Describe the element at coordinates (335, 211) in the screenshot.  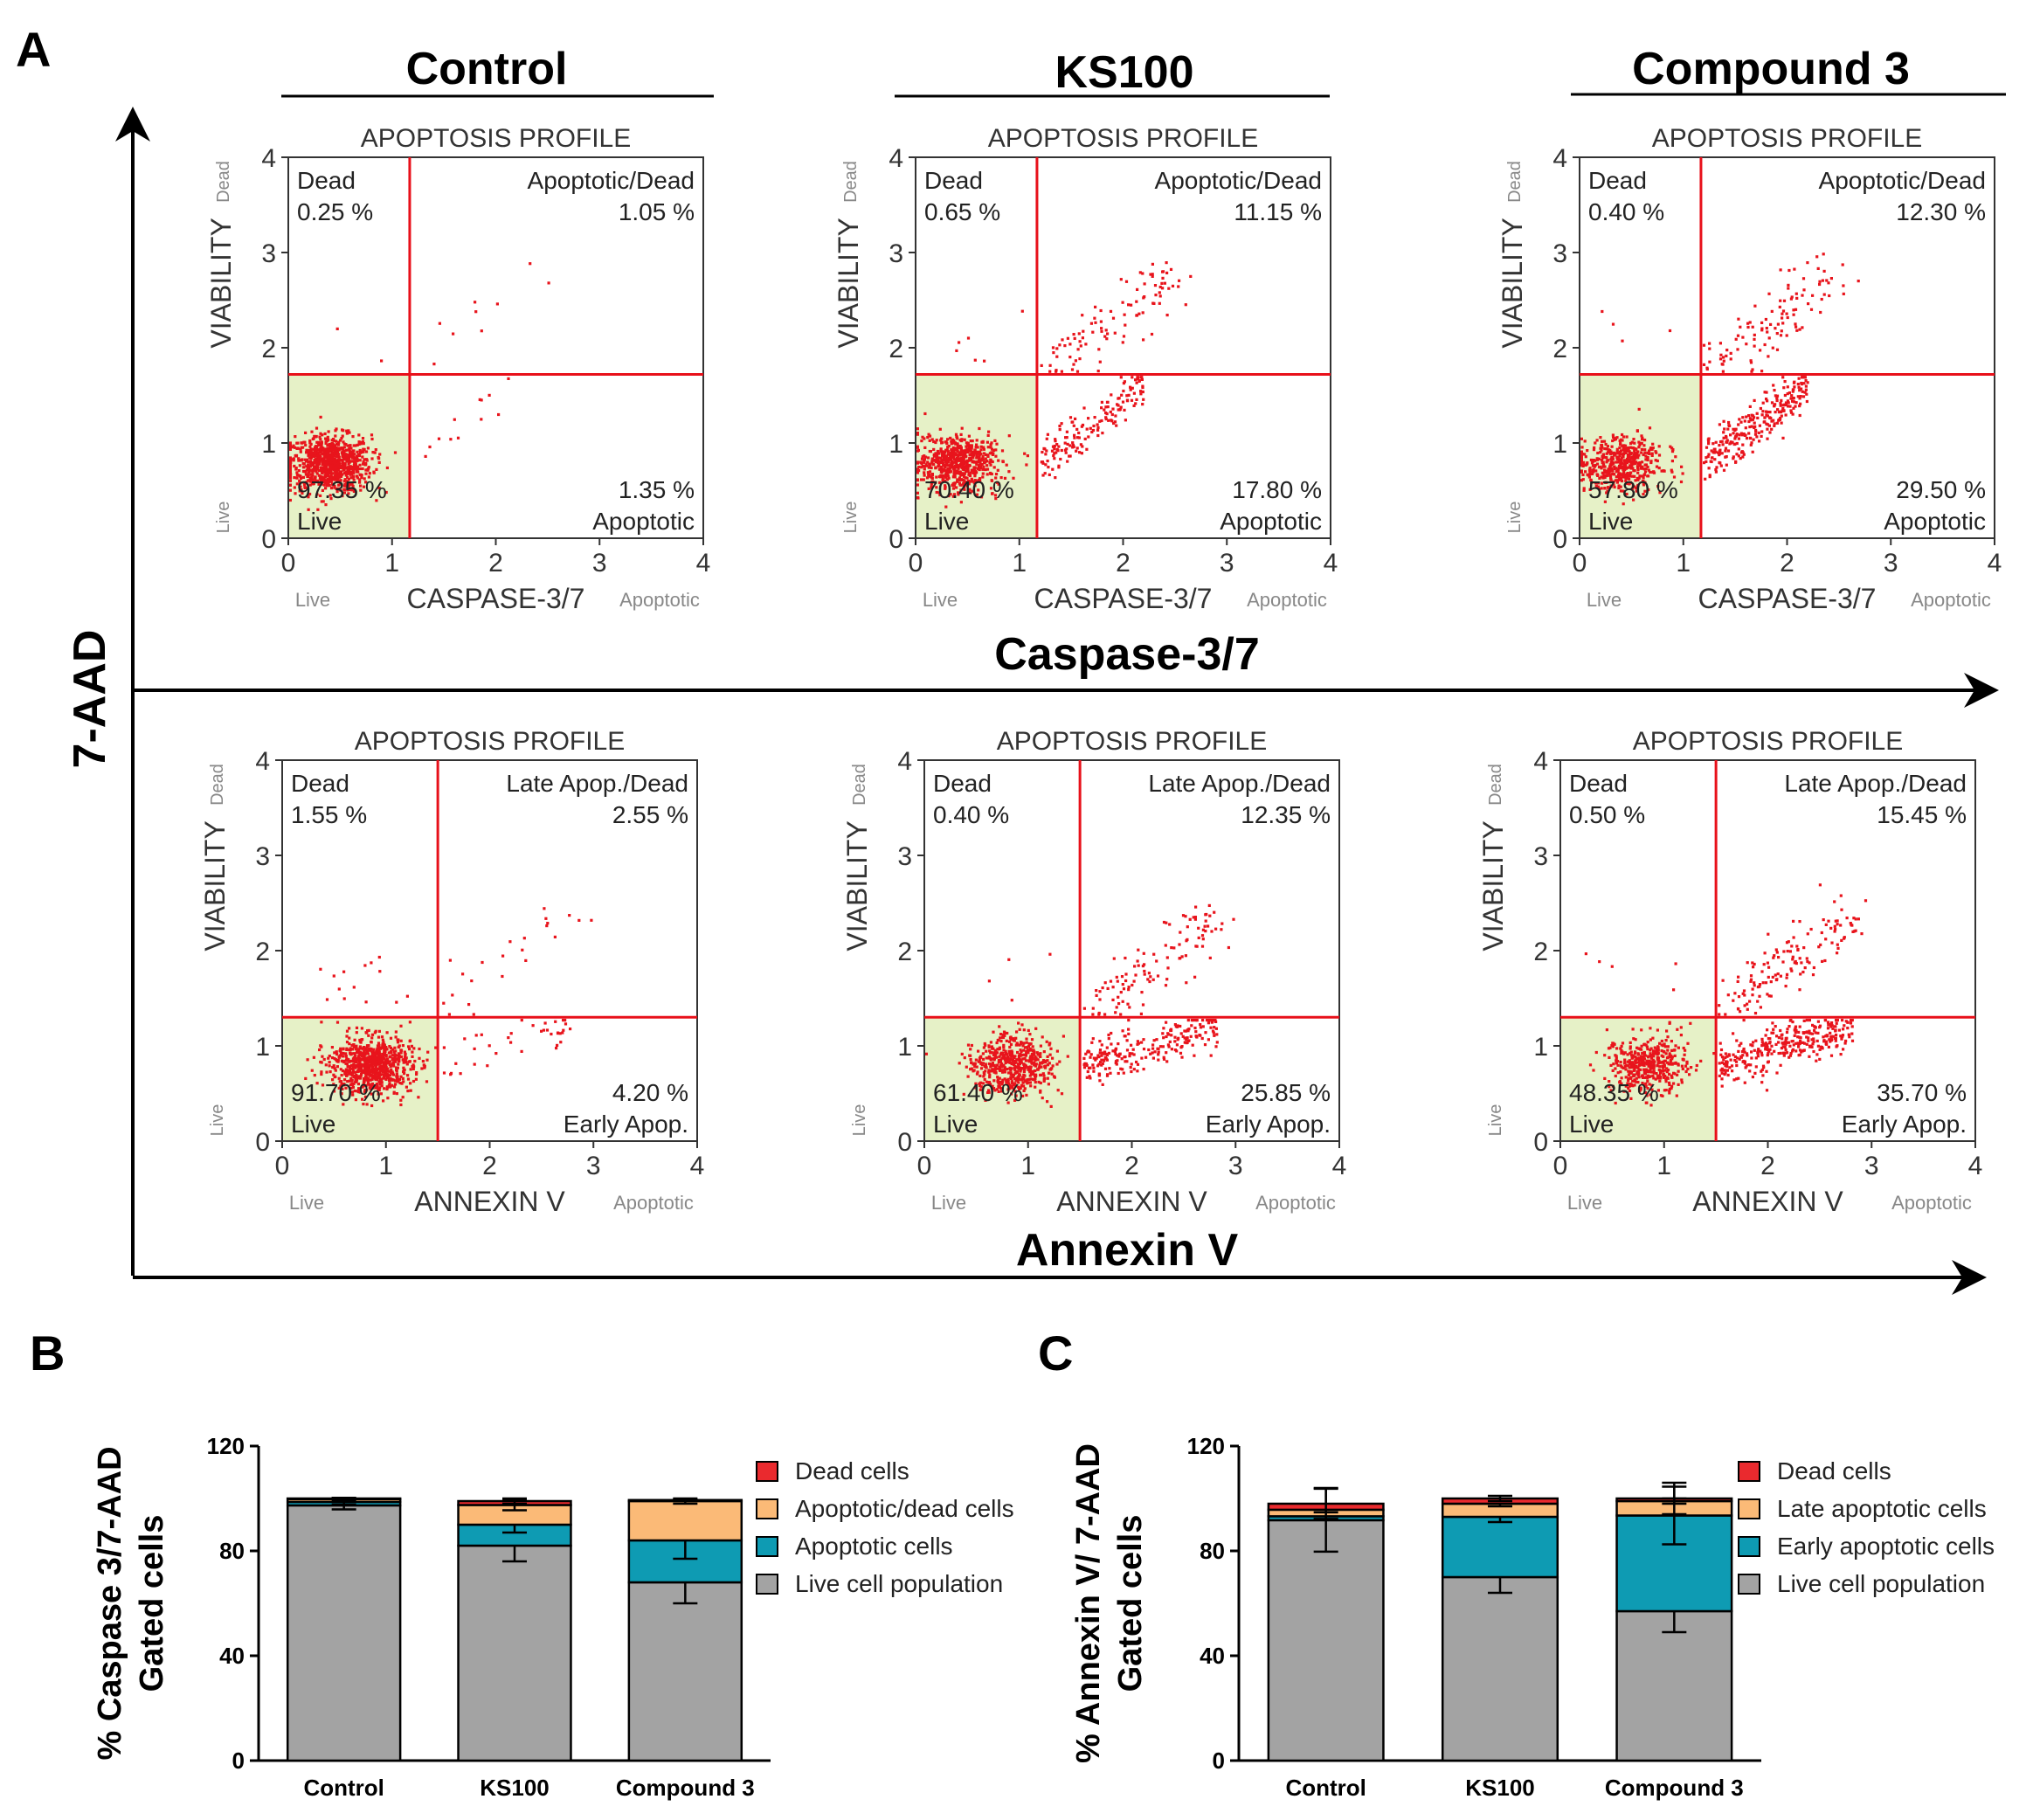
I see `quadrant-value-dead: 0.25 %` at that location.